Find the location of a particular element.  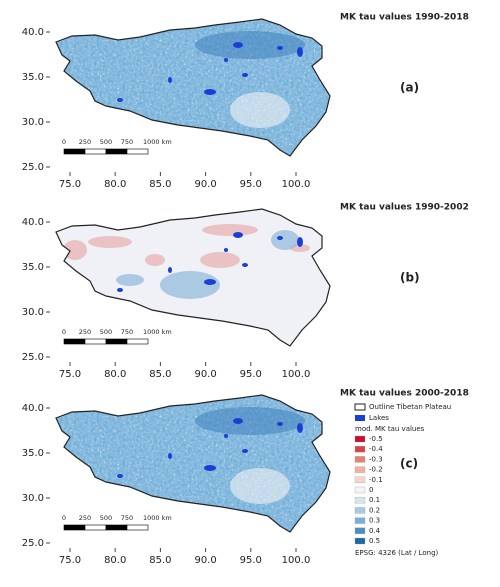

legend-crs: EPSG: 4326 (Lat / Long) is located at coordinates (397, 553).